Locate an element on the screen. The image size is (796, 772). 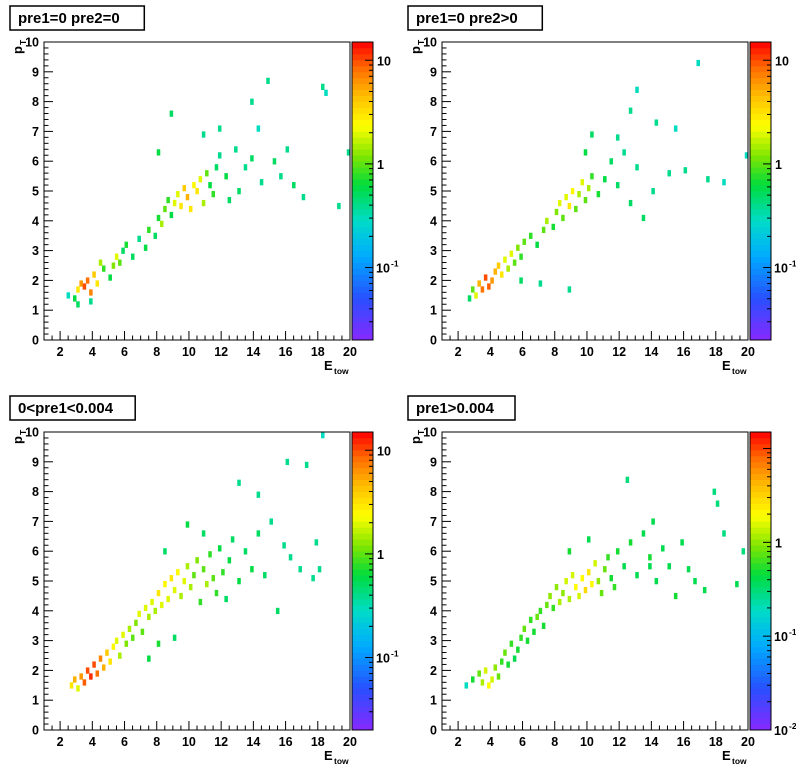
colorbar-tick-exponent: -1 is located at coordinates (792, 264).